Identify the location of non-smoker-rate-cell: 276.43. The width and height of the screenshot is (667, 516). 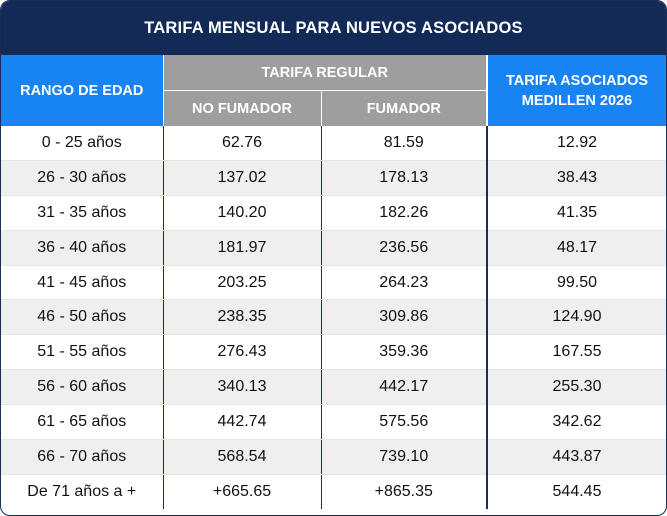
(242, 352).